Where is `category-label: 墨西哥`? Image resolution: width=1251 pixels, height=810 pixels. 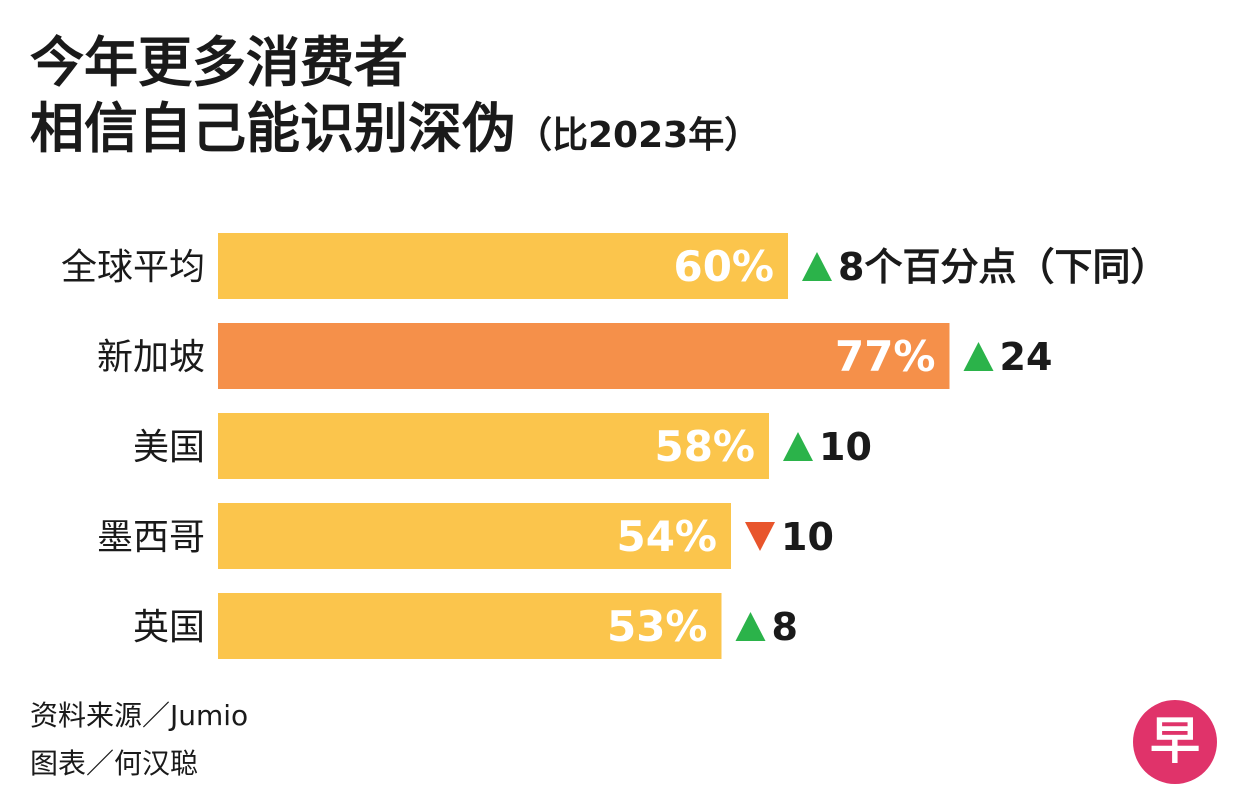 category-label: 墨西哥 is located at coordinates (151, 537).